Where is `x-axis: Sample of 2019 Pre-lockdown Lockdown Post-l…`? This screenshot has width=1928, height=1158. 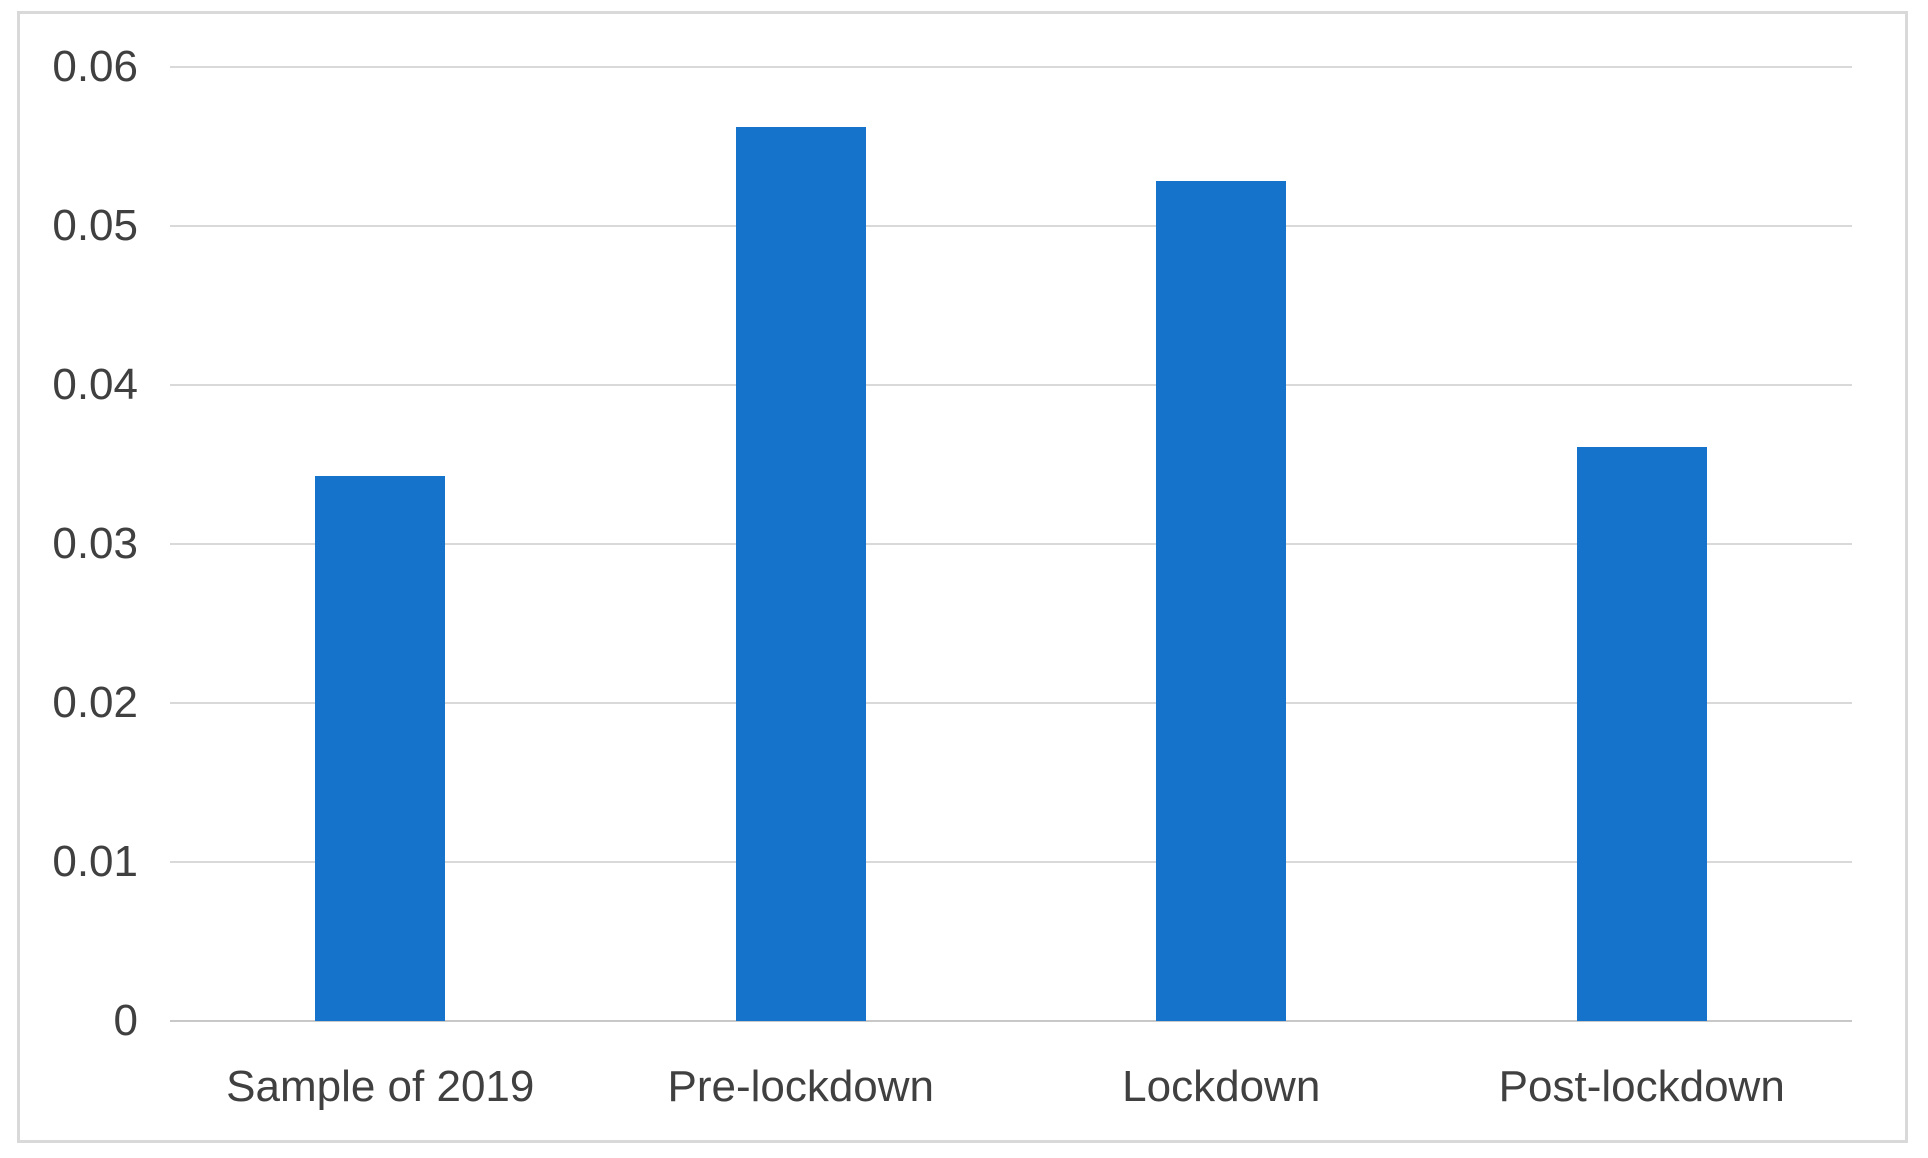
x-axis: Sample of 2019 Pre-lockdown Lockdown Post-l… is located at coordinates (1011, 1087).